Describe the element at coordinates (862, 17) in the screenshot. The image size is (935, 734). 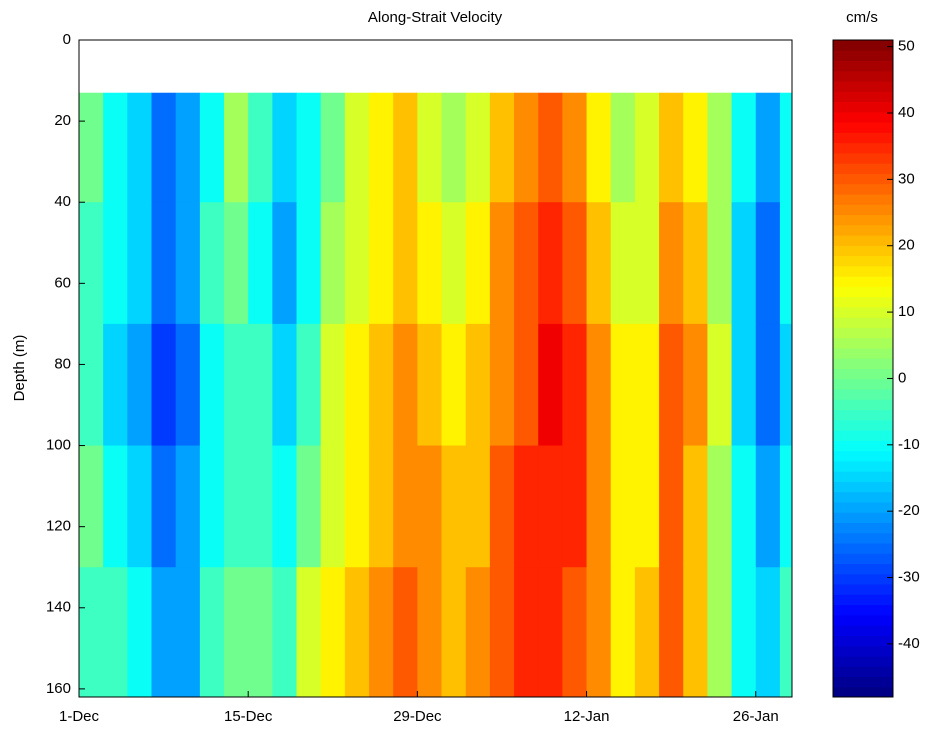
I see `colorbar-label: cm/s` at that location.